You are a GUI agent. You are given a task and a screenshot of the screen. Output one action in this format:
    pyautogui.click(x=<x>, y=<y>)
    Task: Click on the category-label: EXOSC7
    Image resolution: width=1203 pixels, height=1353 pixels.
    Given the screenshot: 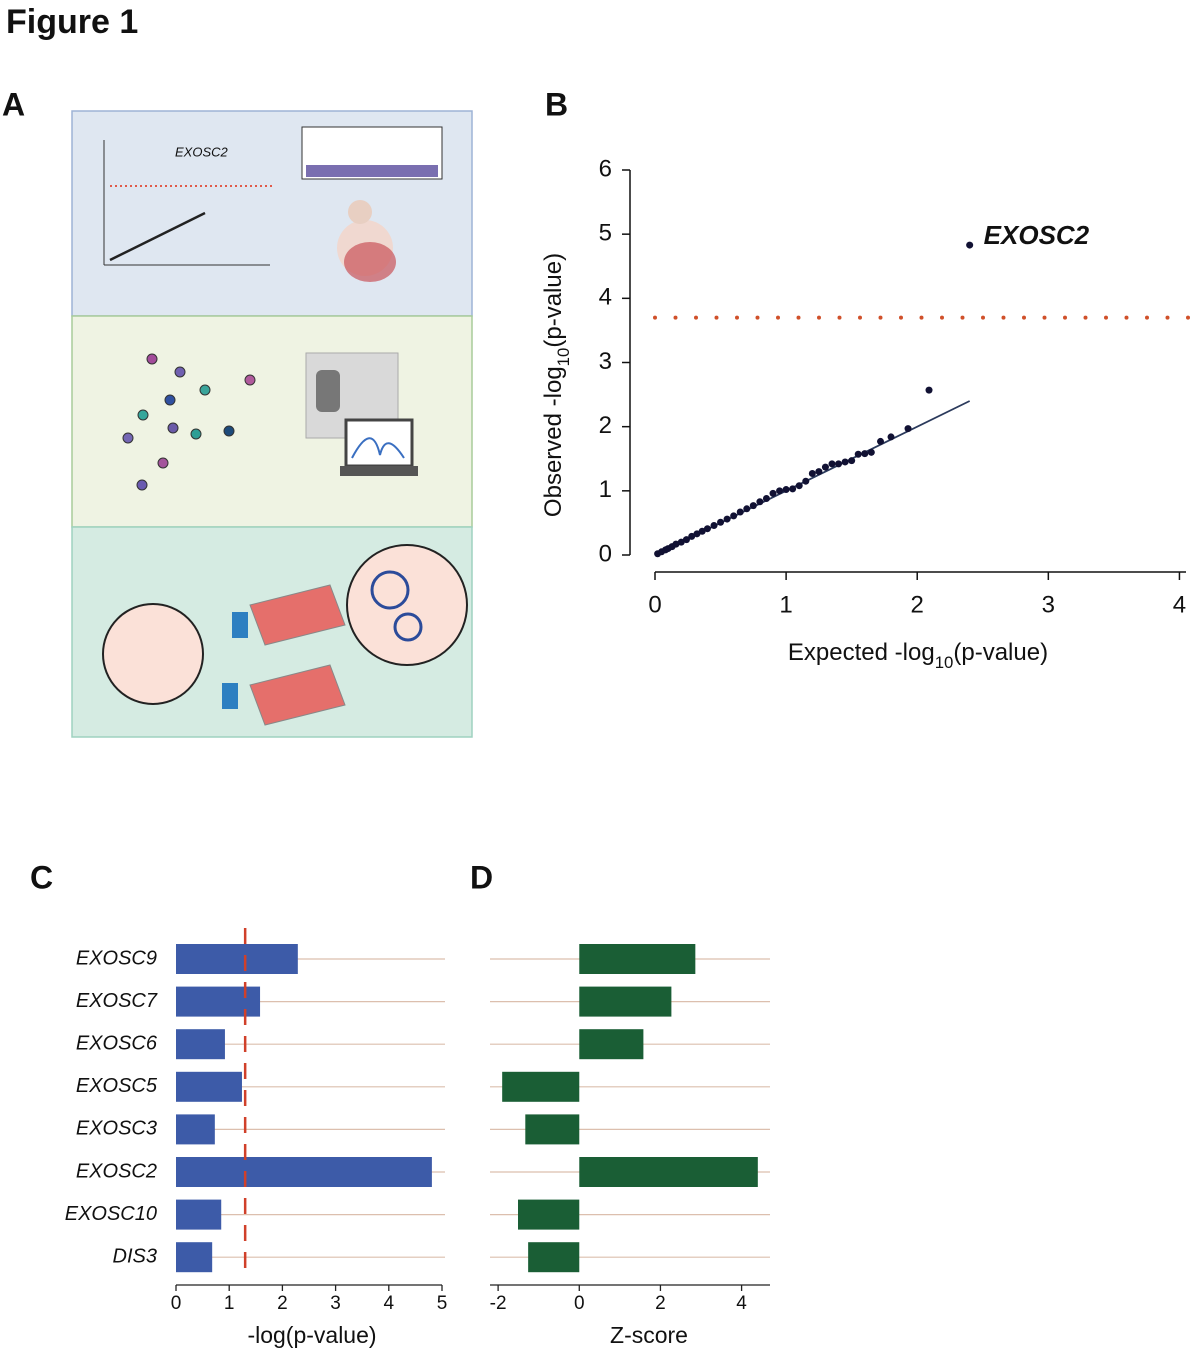 What is the action you would take?
    pyautogui.click(x=117, y=1001)
    